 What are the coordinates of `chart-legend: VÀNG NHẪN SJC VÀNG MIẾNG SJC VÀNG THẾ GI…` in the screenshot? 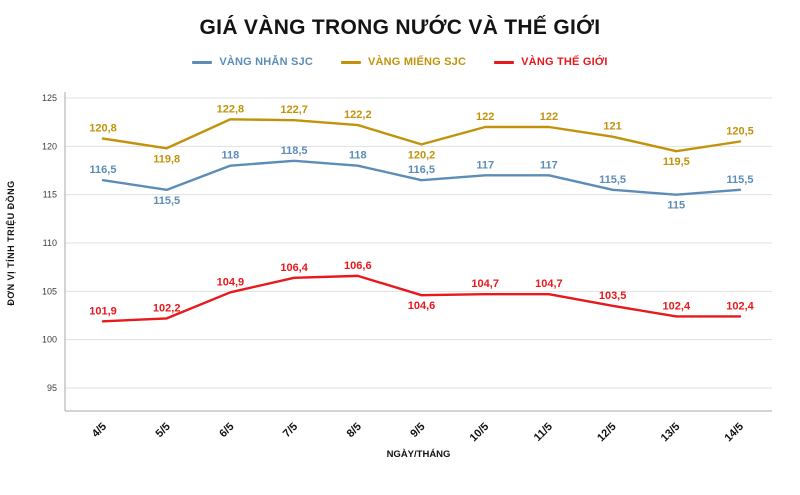 It's located at (400, 62).